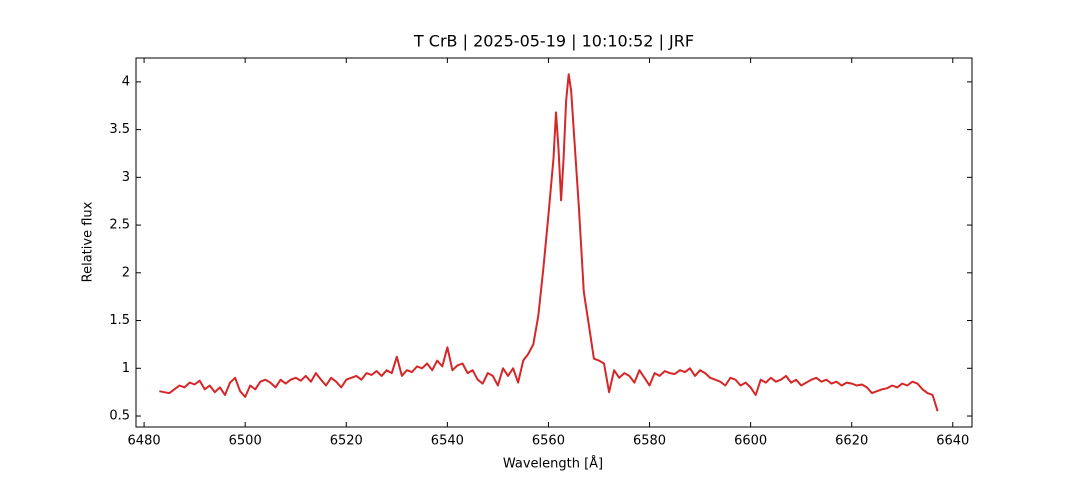 The height and width of the screenshot is (480, 1080). What do you see at coordinates (119, 225) in the screenshot?
I see `y-tick-label: 2.5` at bounding box center [119, 225].